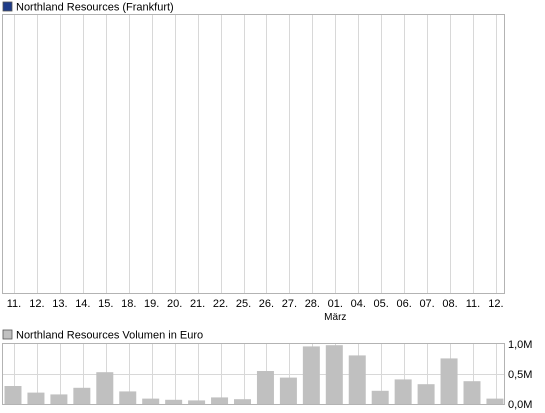 The height and width of the screenshot is (413, 545). What do you see at coordinates (404, 304) in the screenshot?
I see `x-tick-label: 06.` at bounding box center [404, 304].